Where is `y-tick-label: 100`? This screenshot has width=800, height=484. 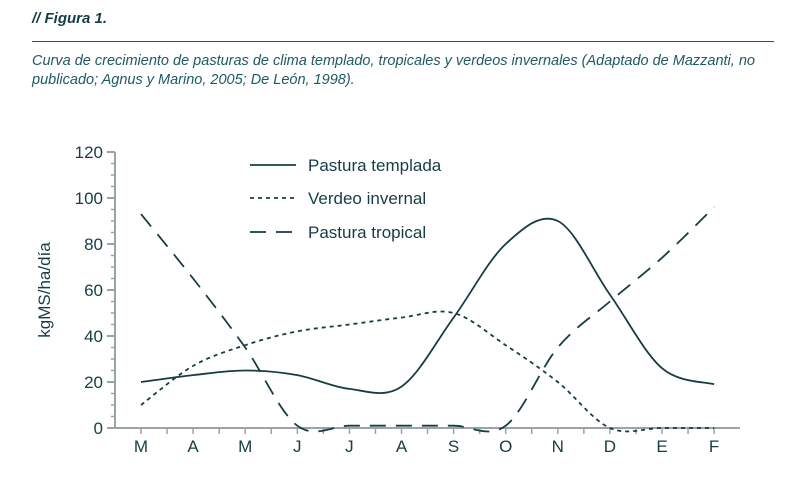 y-tick-label: 100 is located at coordinates (89, 198).